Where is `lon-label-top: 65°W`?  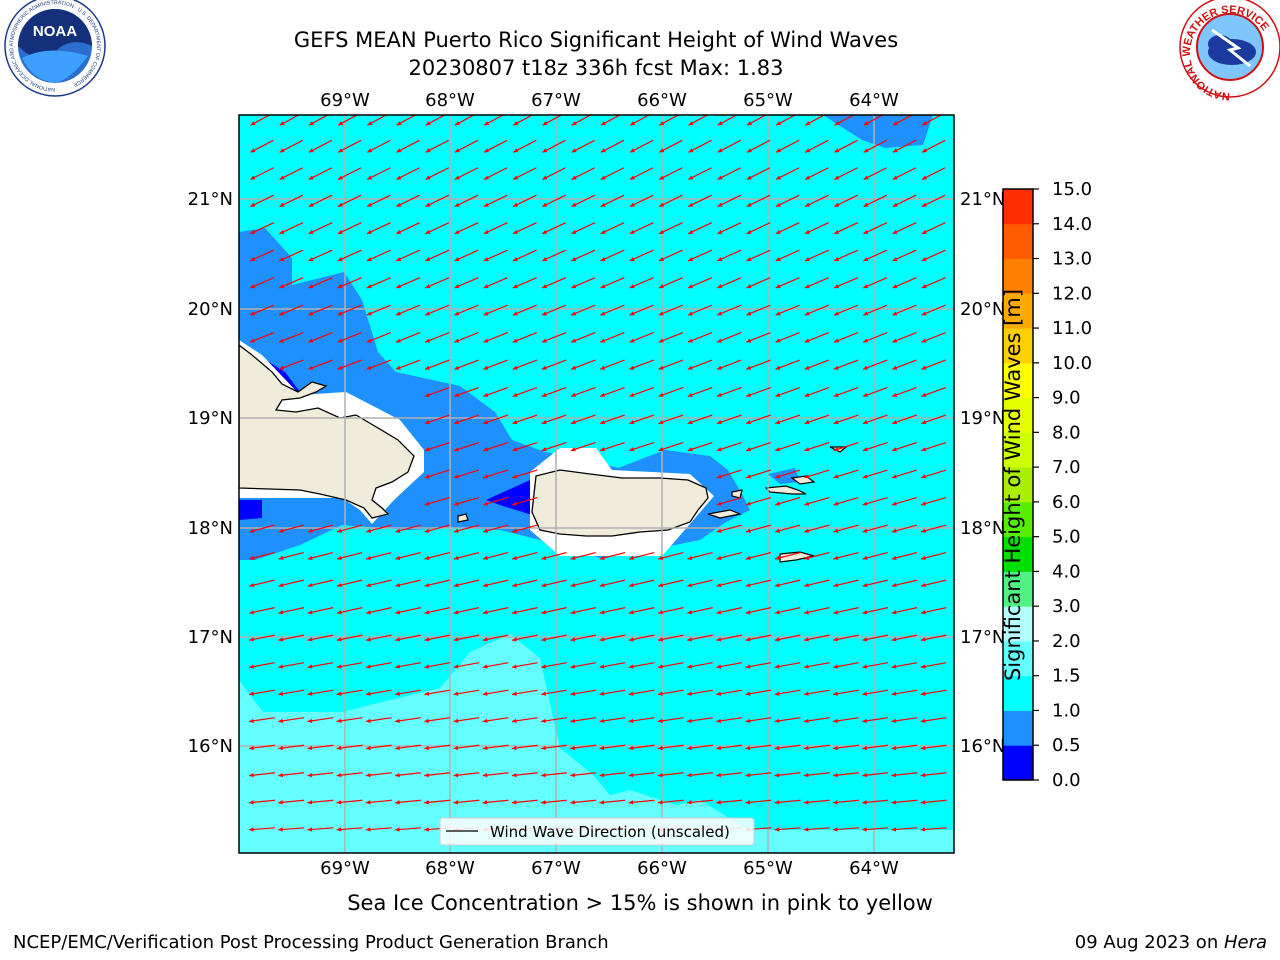
lon-label-top: 65°W is located at coordinates (768, 100).